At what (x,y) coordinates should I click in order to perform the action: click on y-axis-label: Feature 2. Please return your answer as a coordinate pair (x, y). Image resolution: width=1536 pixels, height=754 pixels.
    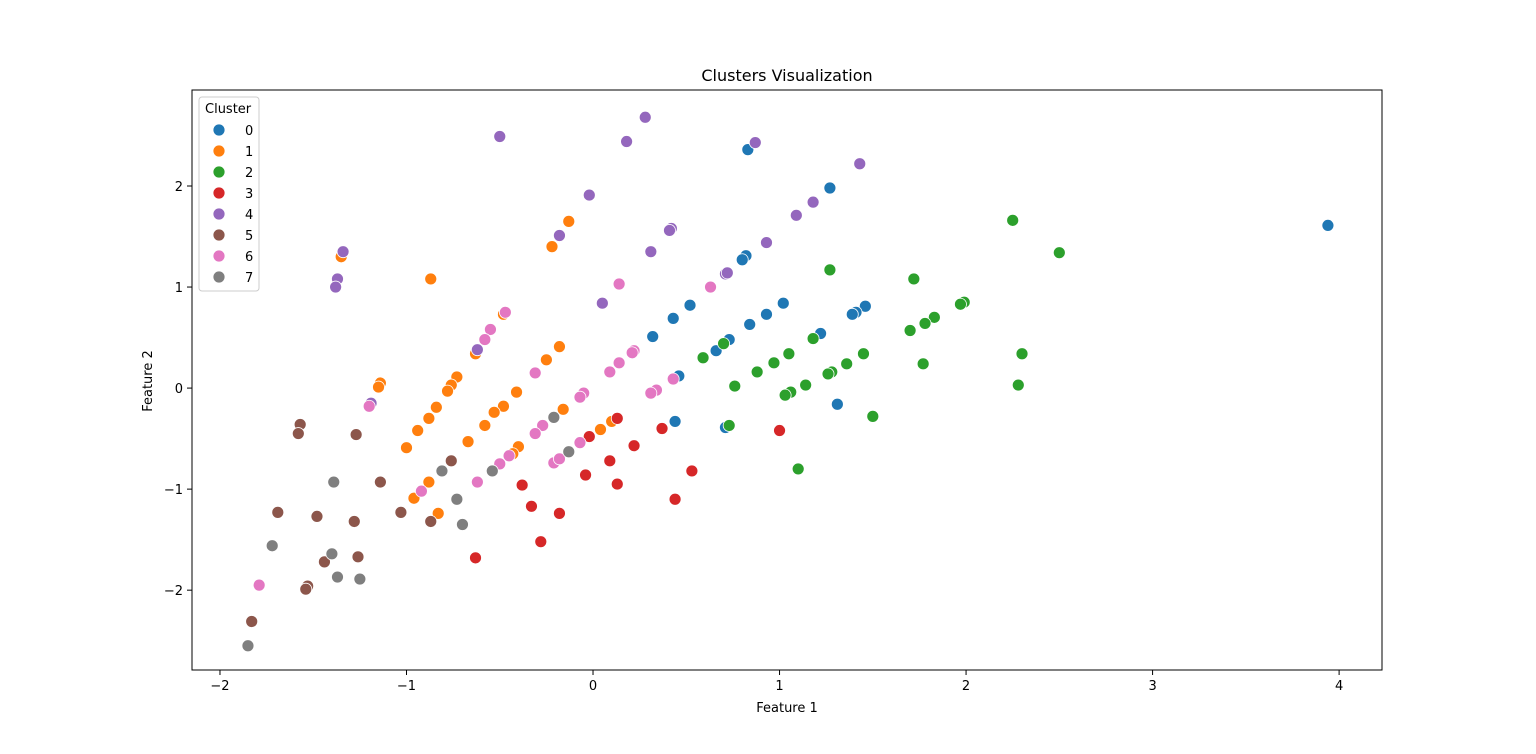
    Looking at the image, I should click on (148, 381).